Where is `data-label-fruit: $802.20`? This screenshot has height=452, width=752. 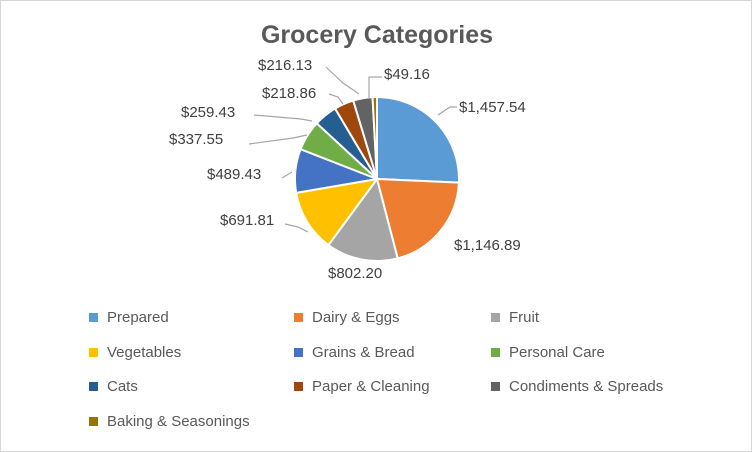
data-label-fruit: $802.20 is located at coordinates (355, 273).